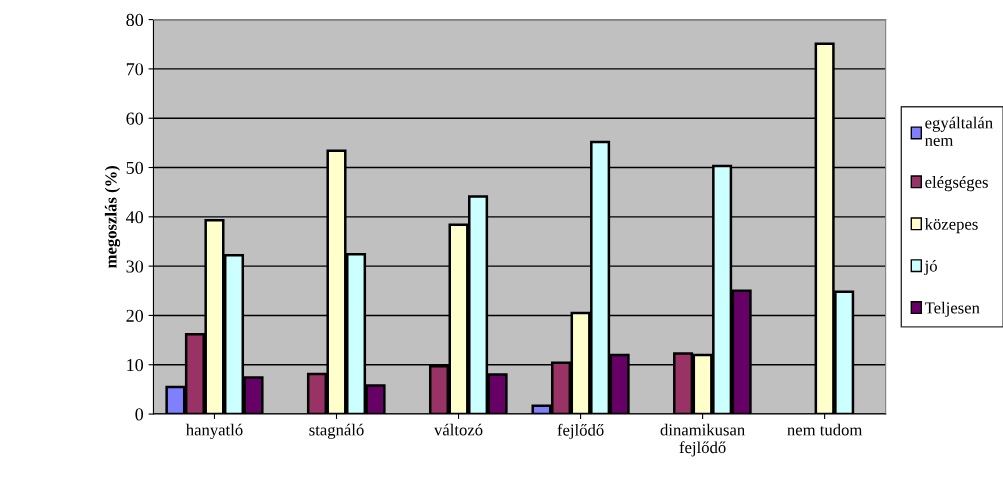  What do you see at coordinates (135, 167) in the screenshot?
I see `y-tick-label: 50` at bounding box center [135, 167].